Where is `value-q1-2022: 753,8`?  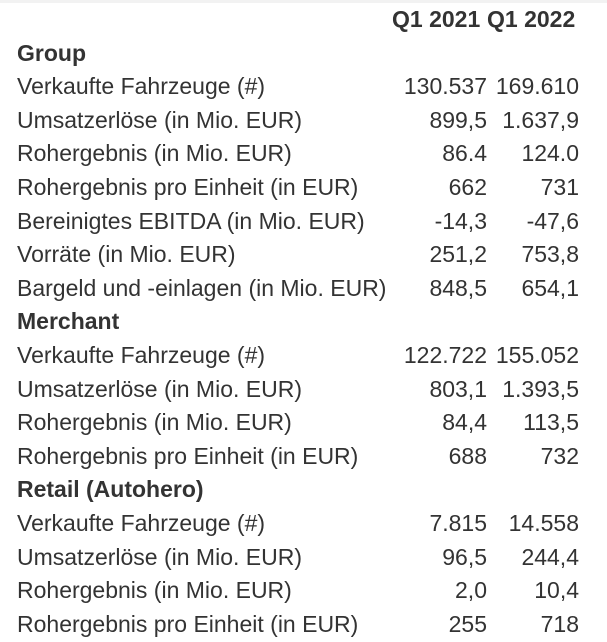
value-q1-2022: 753,8 is located at coordinates (550, 254).